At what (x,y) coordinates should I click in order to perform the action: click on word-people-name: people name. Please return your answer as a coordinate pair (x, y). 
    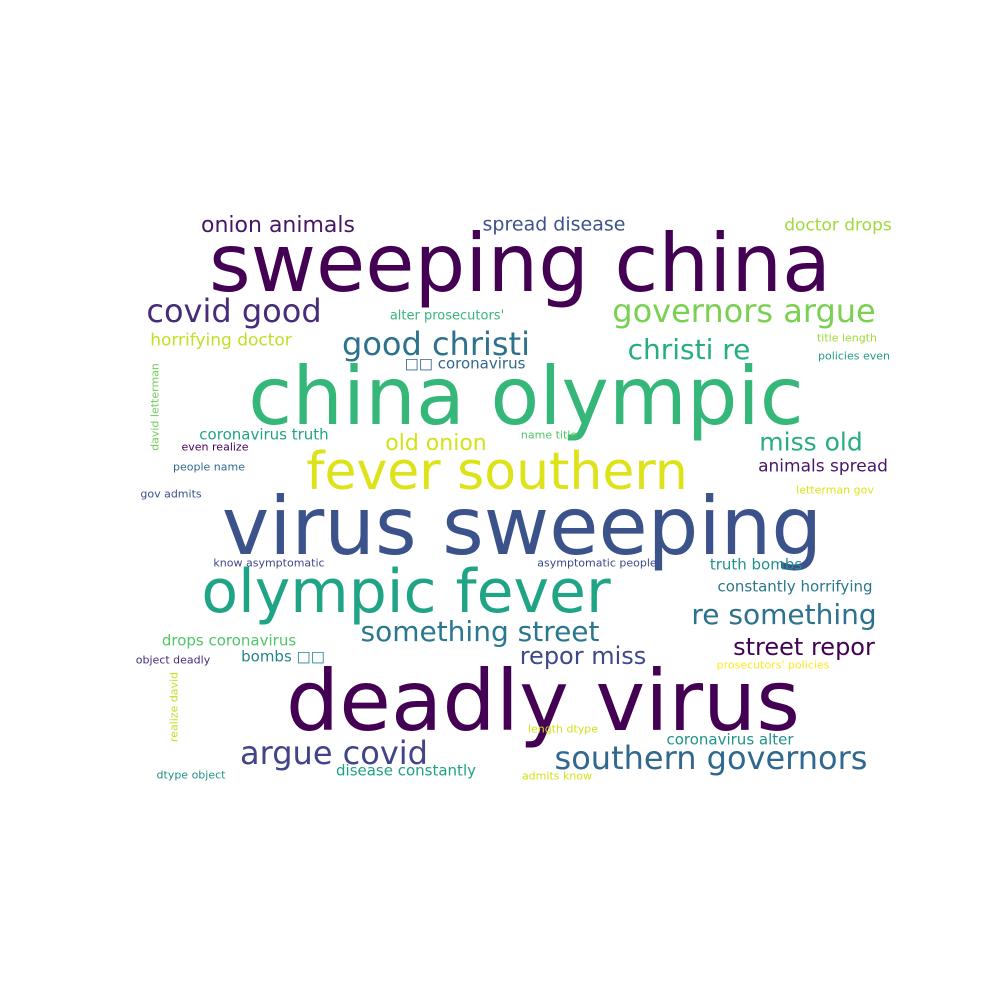
    Looking at the image, I should click on (209, 467).